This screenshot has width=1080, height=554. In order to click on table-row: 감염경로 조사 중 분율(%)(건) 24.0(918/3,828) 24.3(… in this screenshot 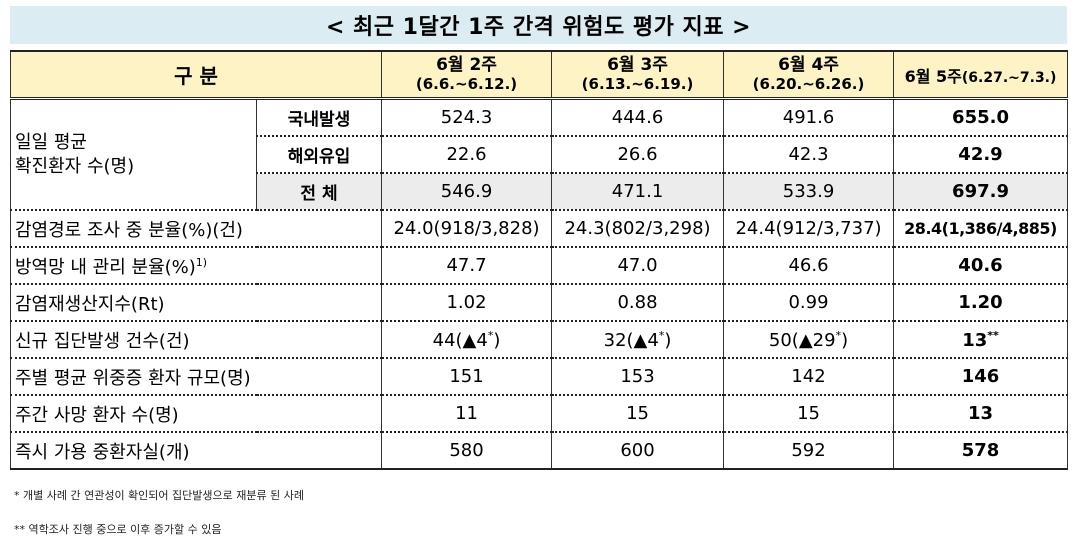, I will do `click(539, 228)`.